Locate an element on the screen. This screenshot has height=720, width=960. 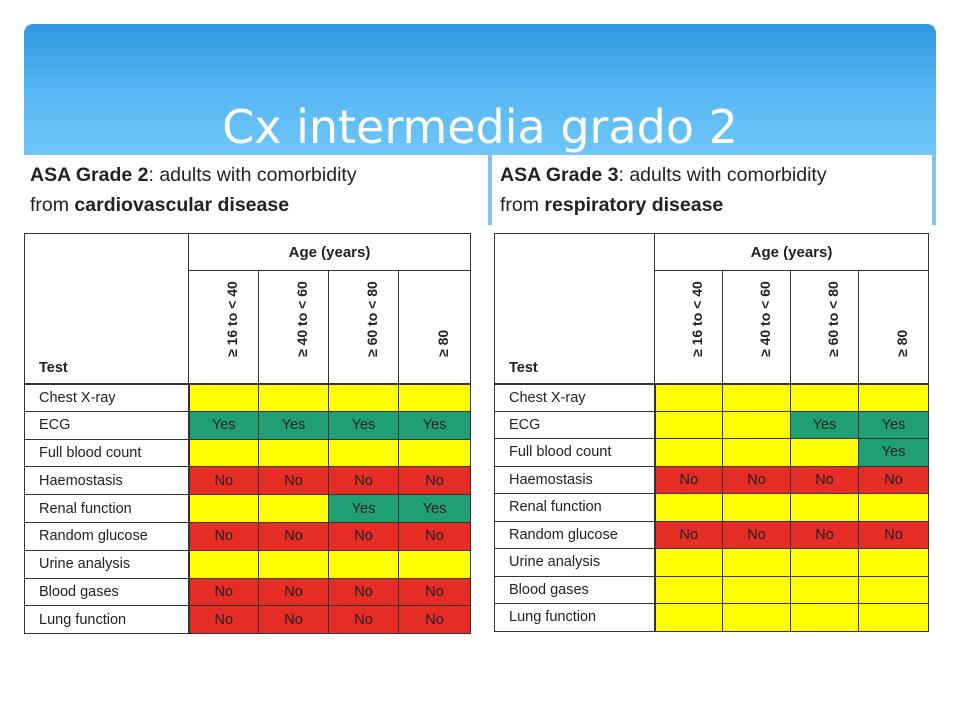
table-row: Full blood count Yes is located at coordinates (712, 452).